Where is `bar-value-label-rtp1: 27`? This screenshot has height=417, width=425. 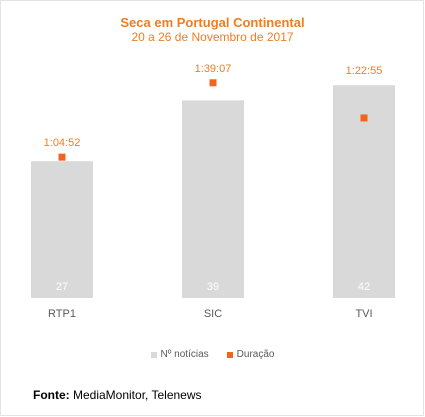
bar-value-label-rtp1: 27 is located at coordinates (62, 287).